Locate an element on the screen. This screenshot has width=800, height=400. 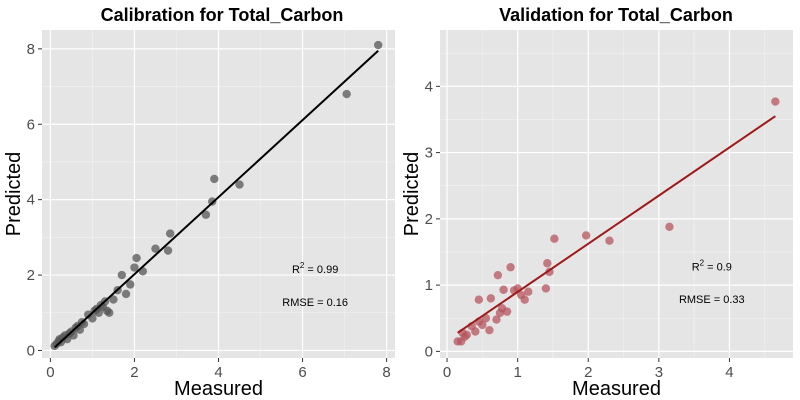
y-tick-label: 8 is located at coordinates (31, 49).